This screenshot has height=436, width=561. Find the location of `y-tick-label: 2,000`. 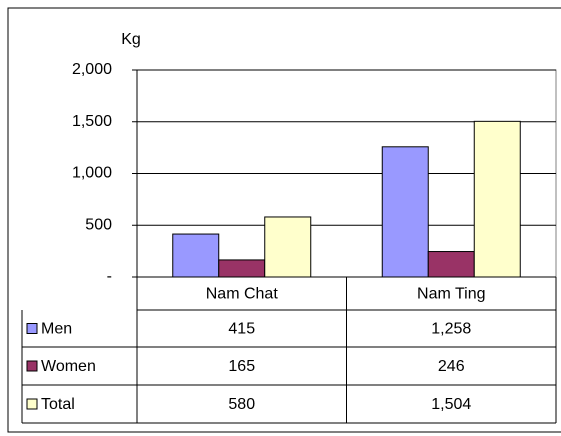

y-tick-label: 2,000 is located at coordinates (92, 69).